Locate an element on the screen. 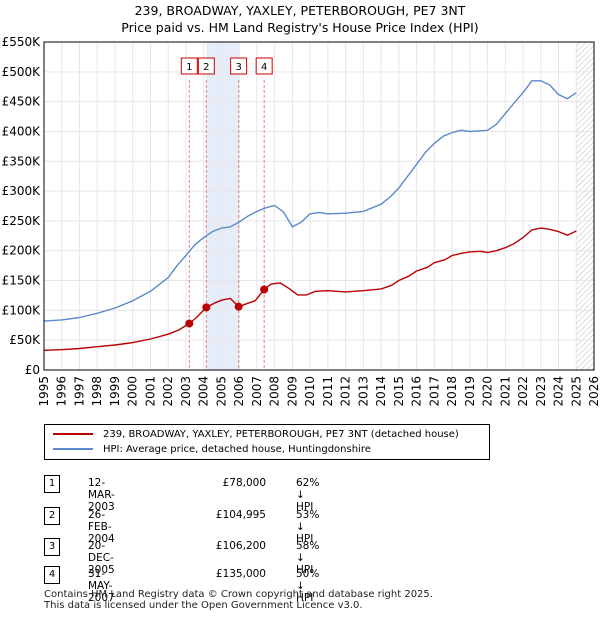 This screenshot has height=620, width=600. y-tick-label: £150K is located at coordinates (22, 281).